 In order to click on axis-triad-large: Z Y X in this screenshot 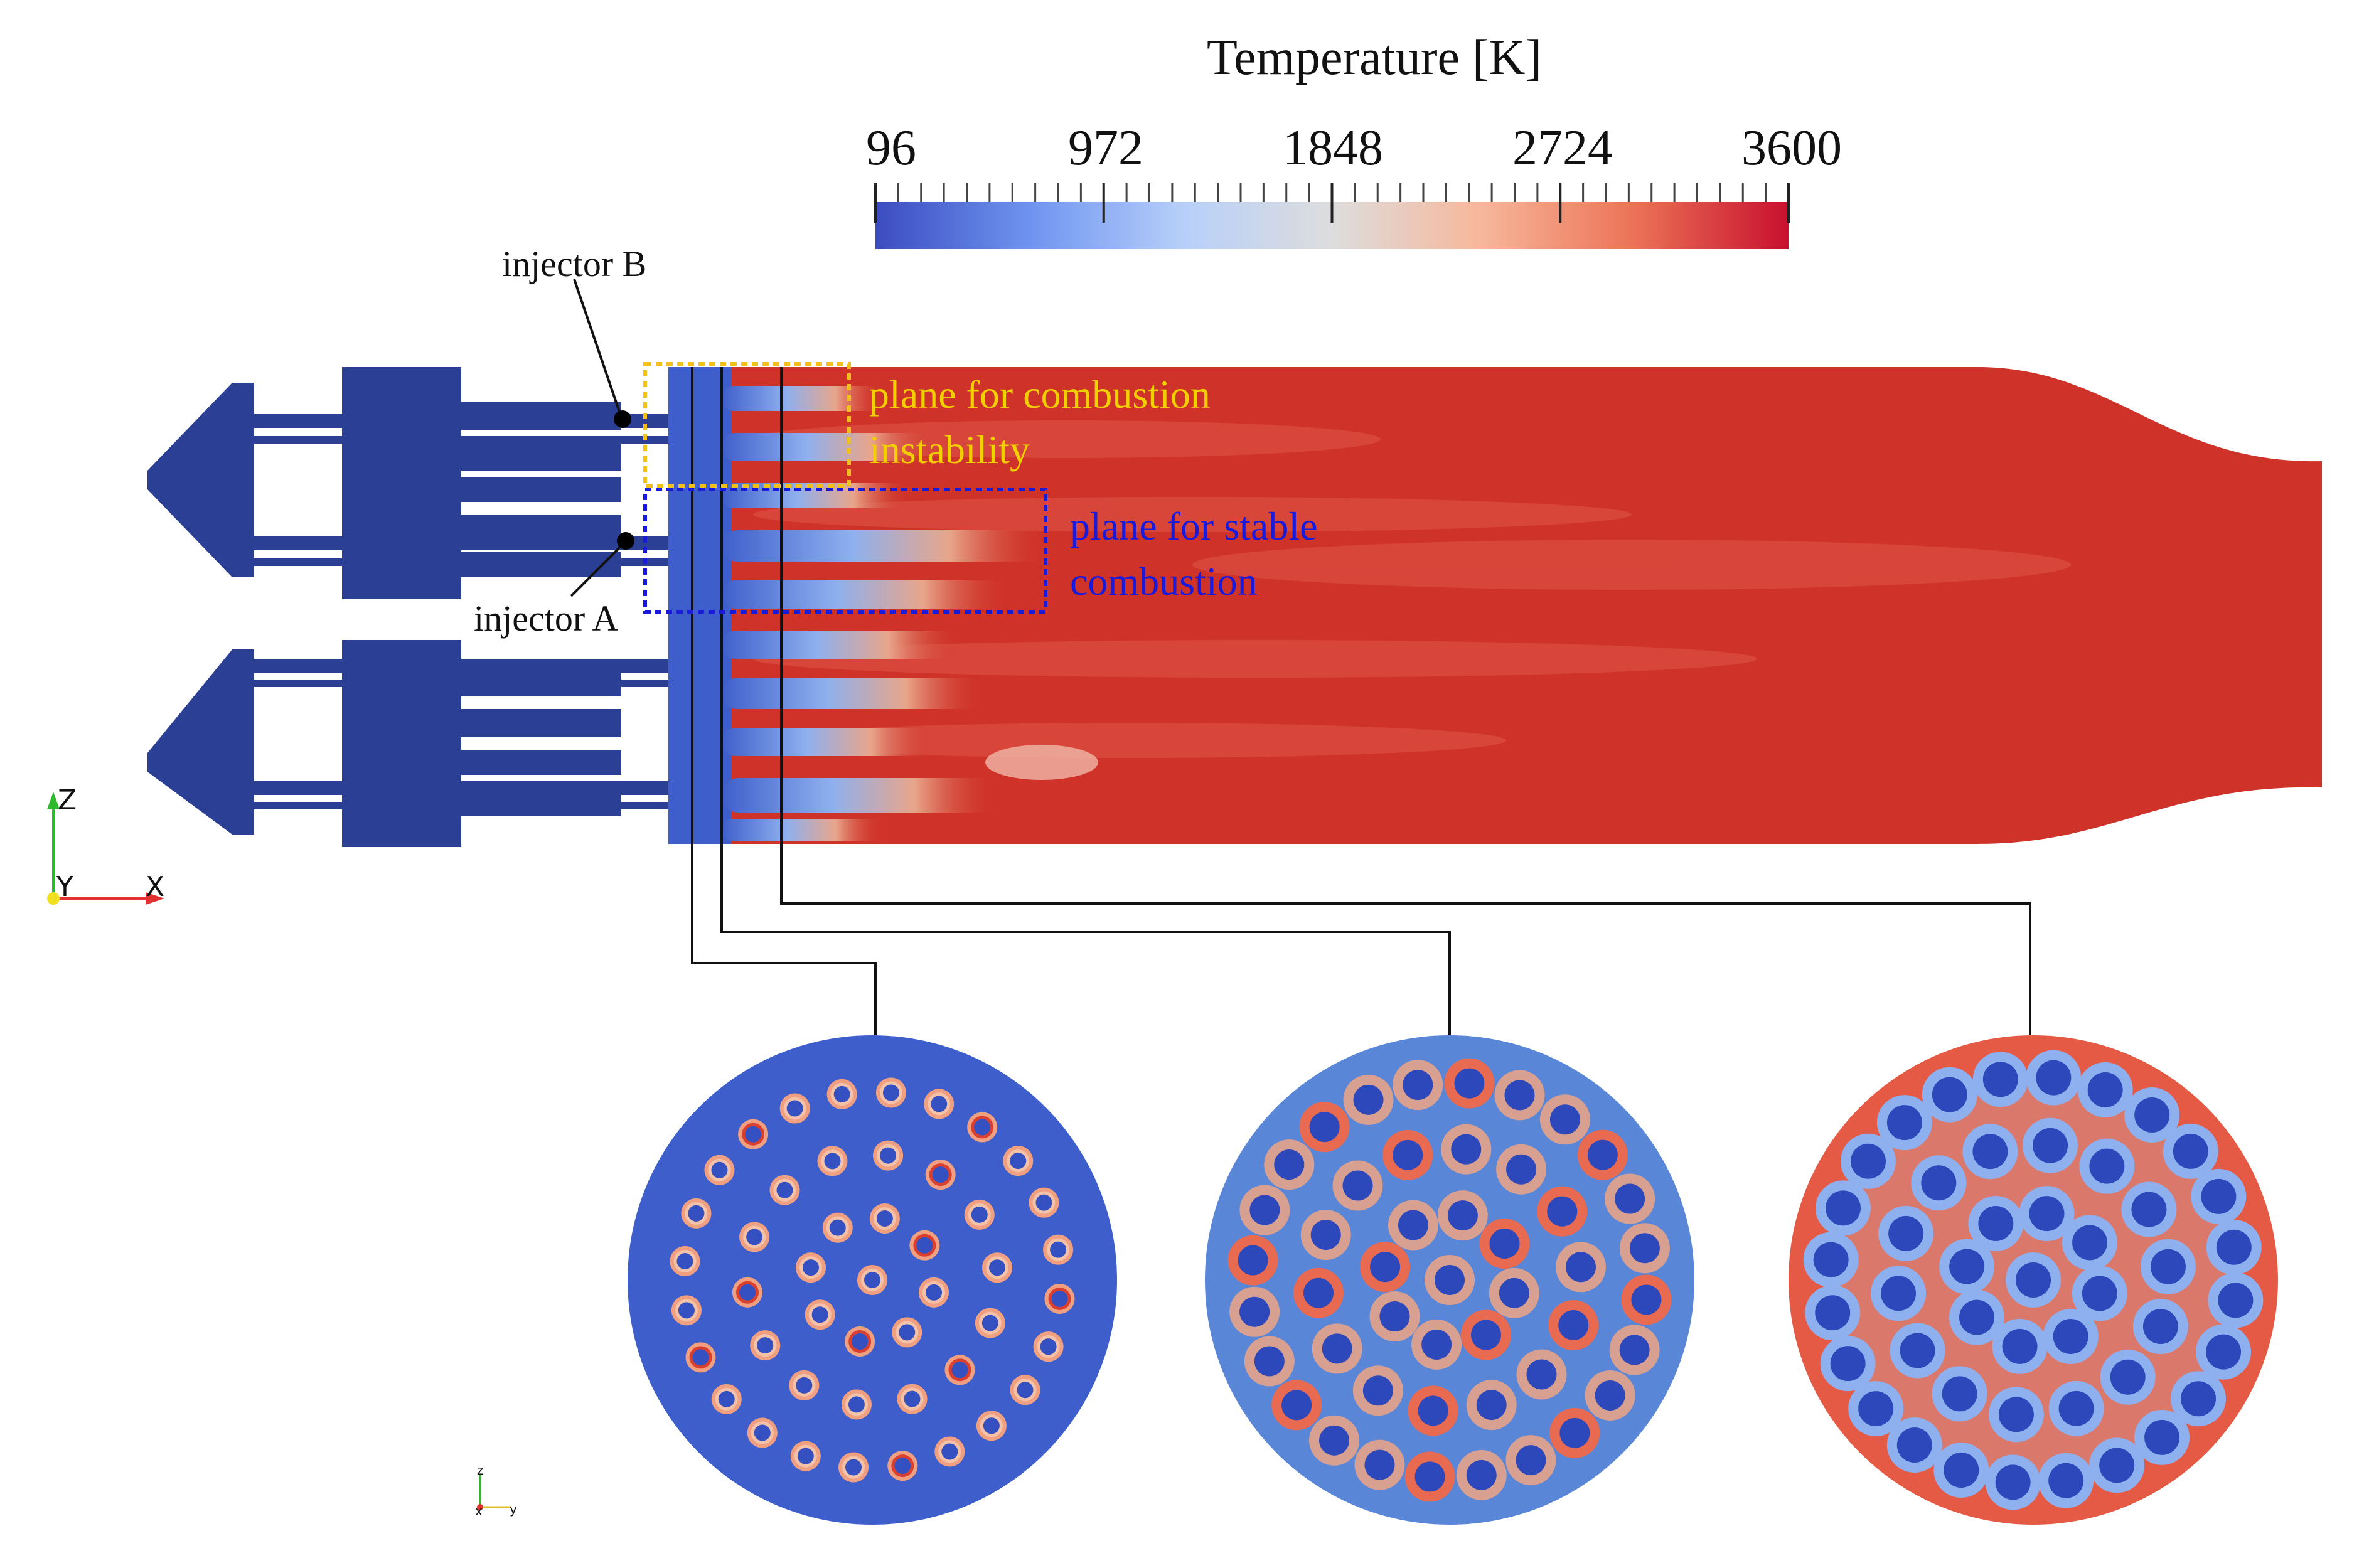, I will do `click(105, 844)`.